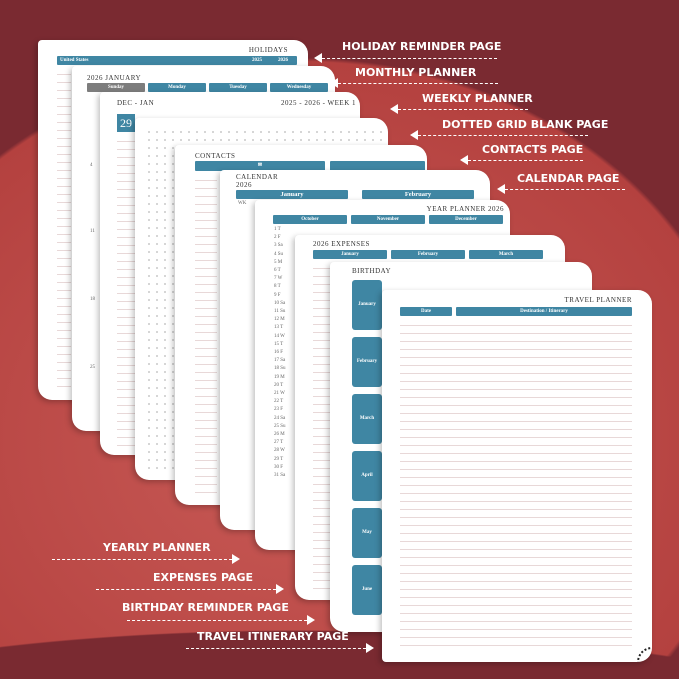 This screenshot has height=679, width=679. I want to click on day-row: 30 F, so click(279, 467).